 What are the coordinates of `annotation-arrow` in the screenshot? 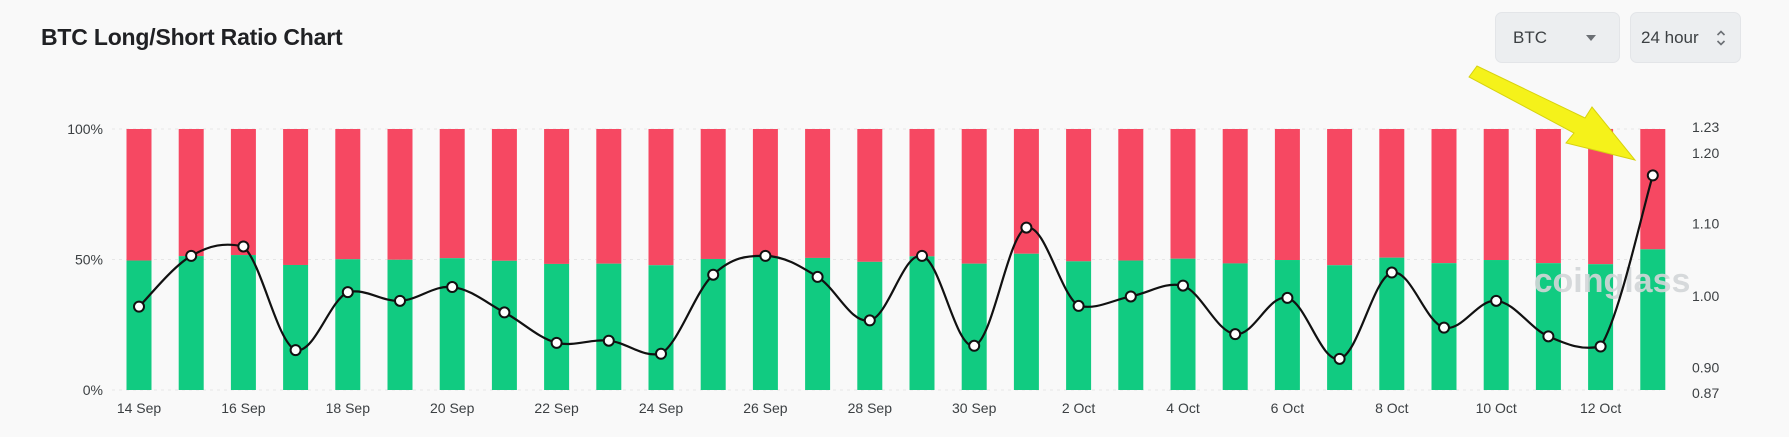 It's located at (1552, 113).